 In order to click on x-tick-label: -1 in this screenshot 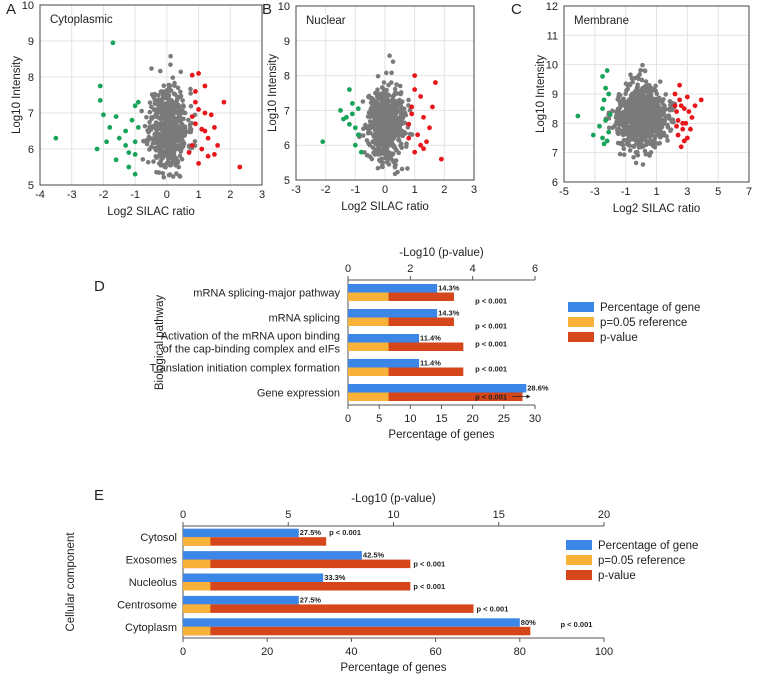, I will do `click(135, 195)`.